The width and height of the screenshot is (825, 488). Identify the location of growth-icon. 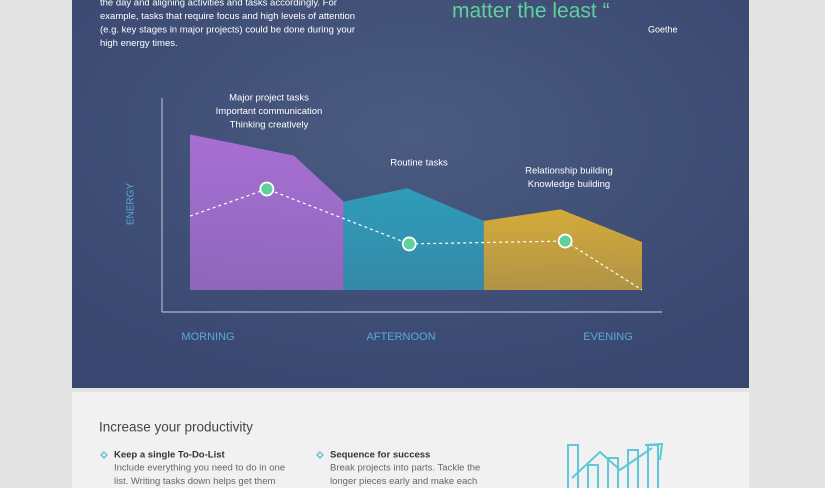
(615, 465).